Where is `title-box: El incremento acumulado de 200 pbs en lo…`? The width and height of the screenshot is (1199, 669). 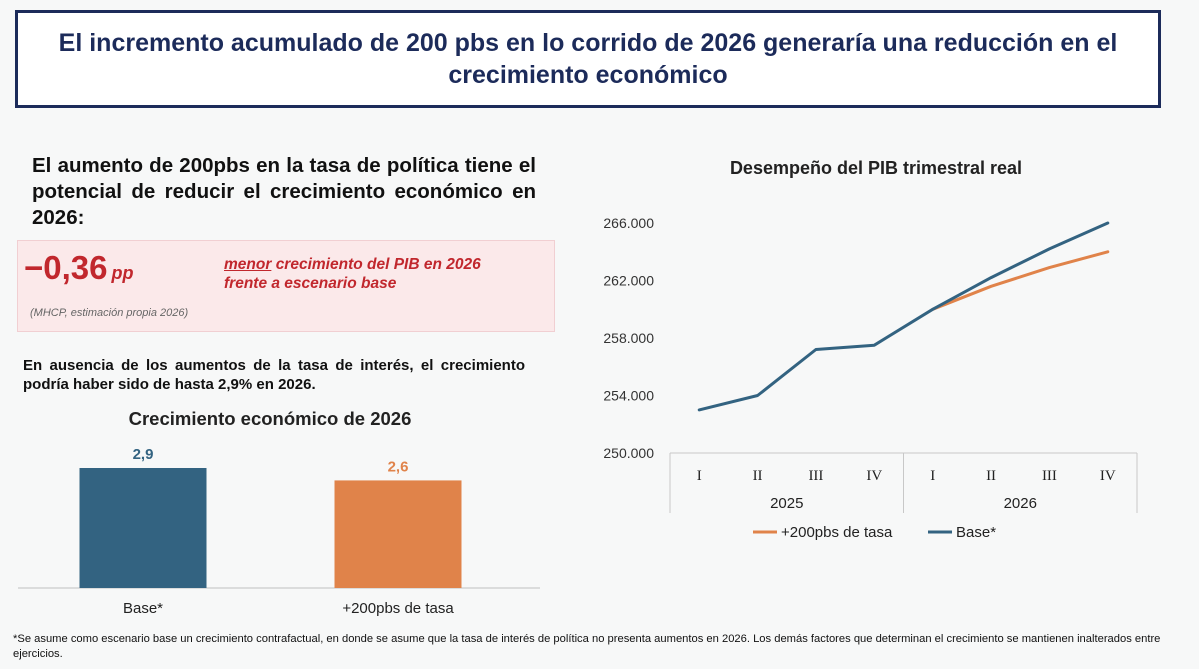
title-box: El incremento acumulado de 200 pbs en lo… is located at coordinates (588, 59).